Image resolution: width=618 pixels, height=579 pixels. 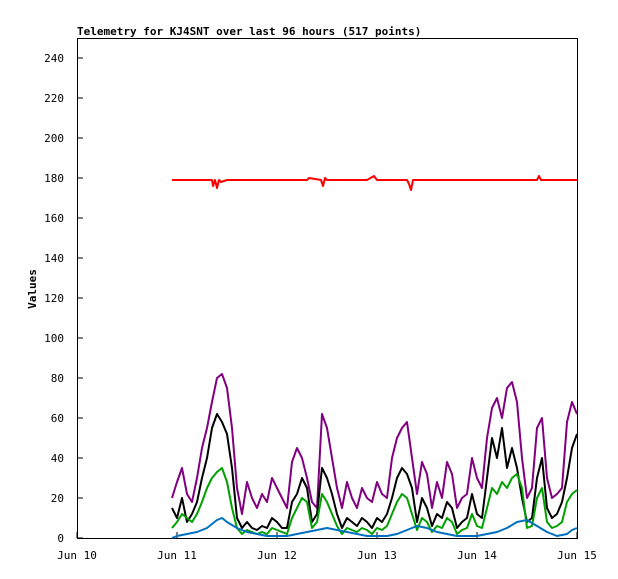 What do you see at coordinates (57, 458) in the screenshot?
I see `y-tick-label: 40` at bounding box center [57, 458].